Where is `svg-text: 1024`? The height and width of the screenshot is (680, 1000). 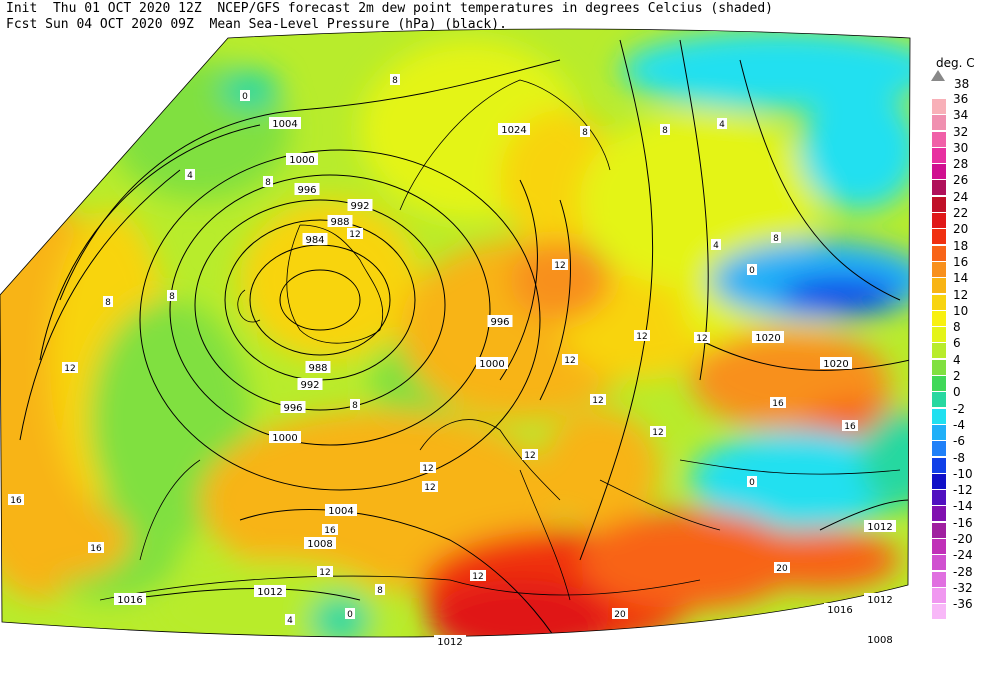
svg-text: 1024 is located at coordinates (513, 130).